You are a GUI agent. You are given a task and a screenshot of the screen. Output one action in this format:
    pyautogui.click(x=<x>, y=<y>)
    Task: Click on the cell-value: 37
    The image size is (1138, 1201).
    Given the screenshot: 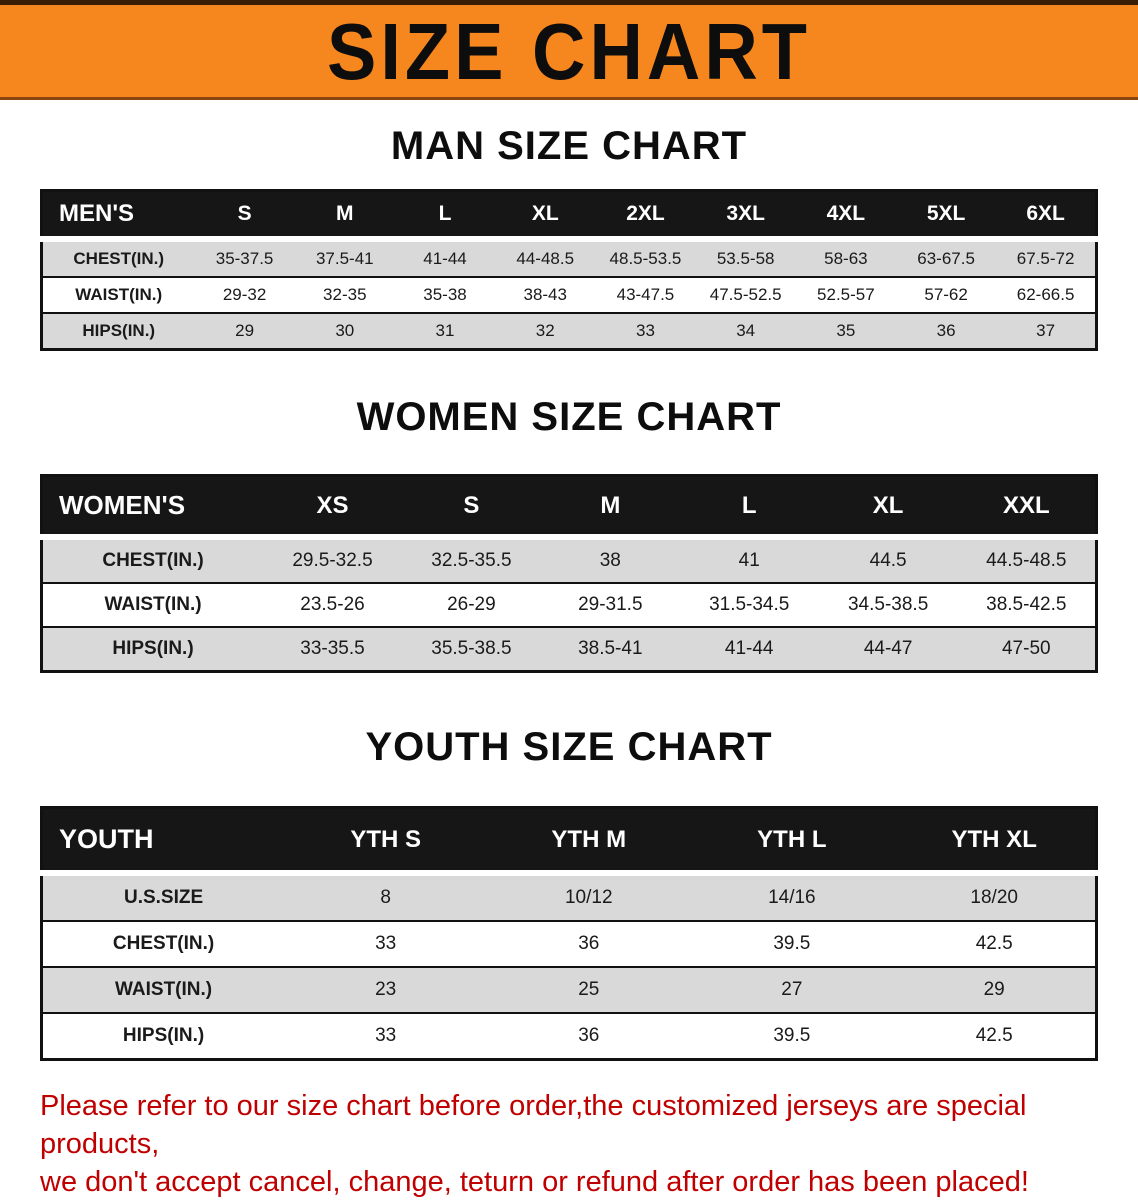 What is the action you would take?
    pyautogui.click(x=1046, y=330)
    